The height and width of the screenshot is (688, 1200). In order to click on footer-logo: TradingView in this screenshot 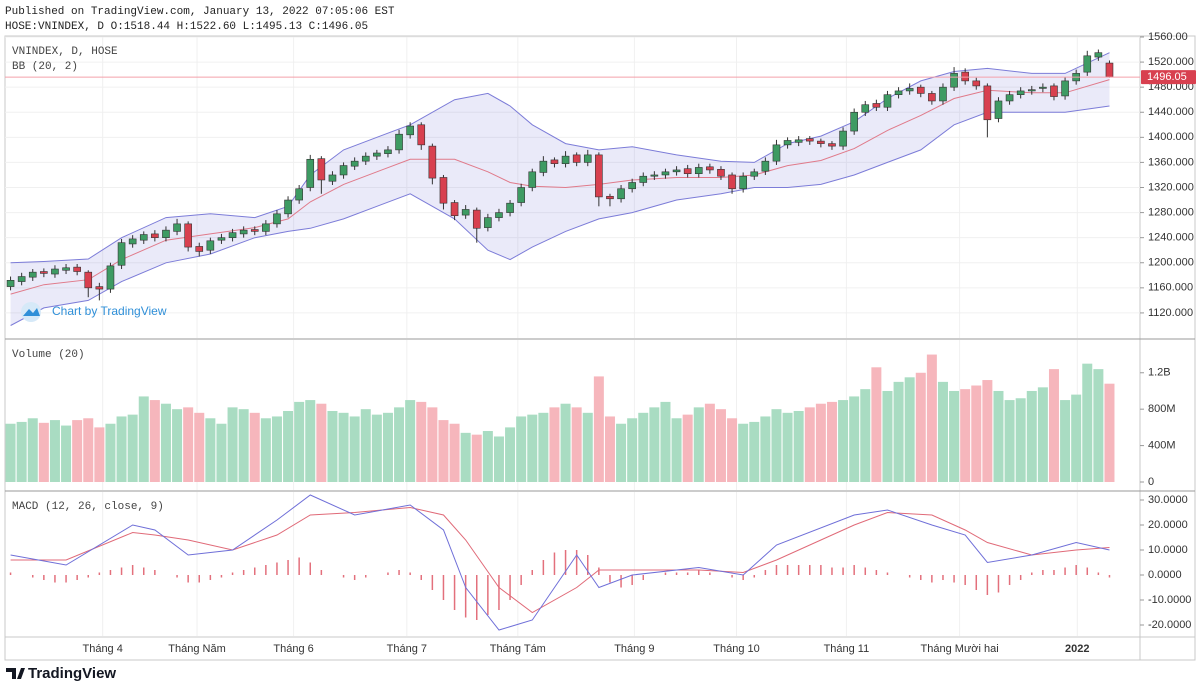, I will do `click(61, 673)`.